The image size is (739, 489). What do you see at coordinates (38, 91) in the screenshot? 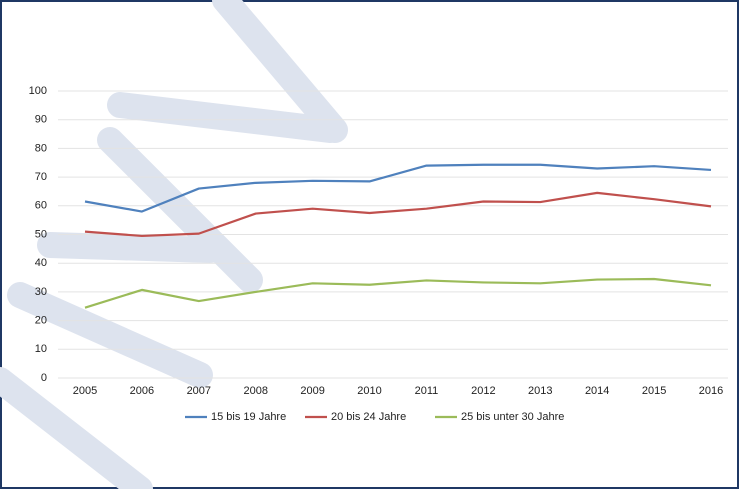
I see `y-tick-label: 100` at bounding box center [38, 91].